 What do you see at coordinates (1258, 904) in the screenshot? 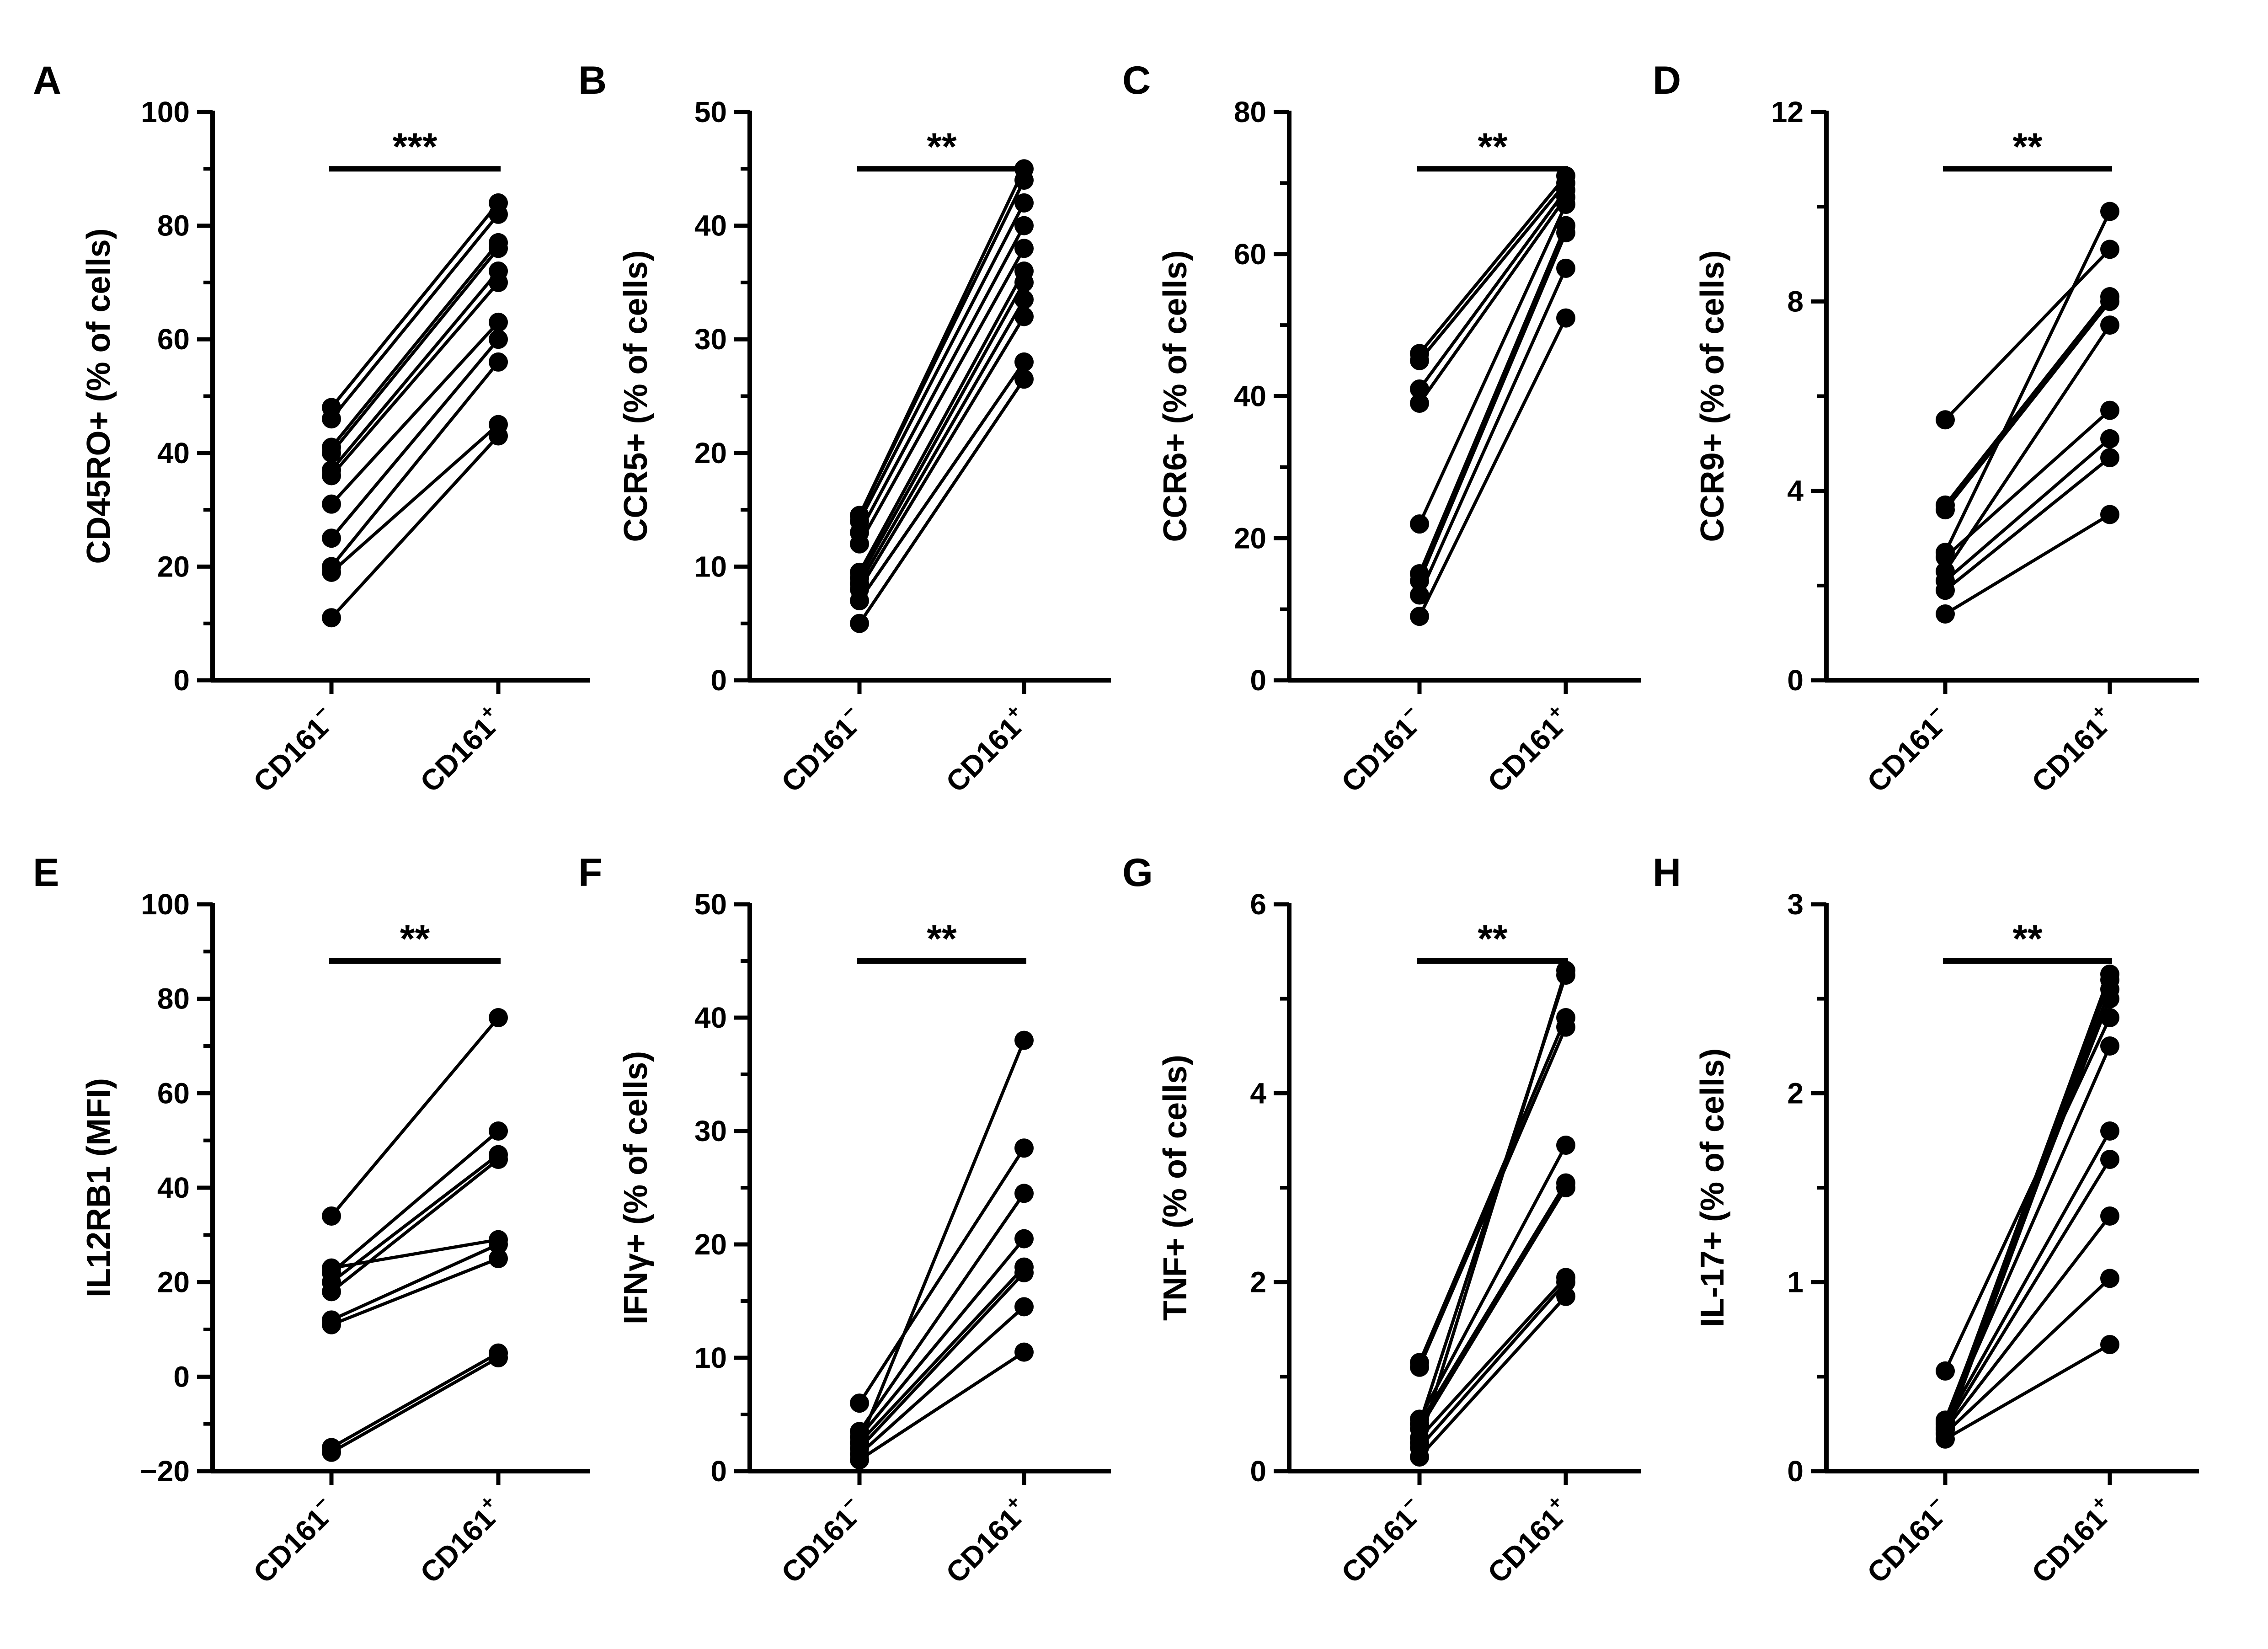
I see `y-tick-label: 6` at bounding box center [1258, 904].